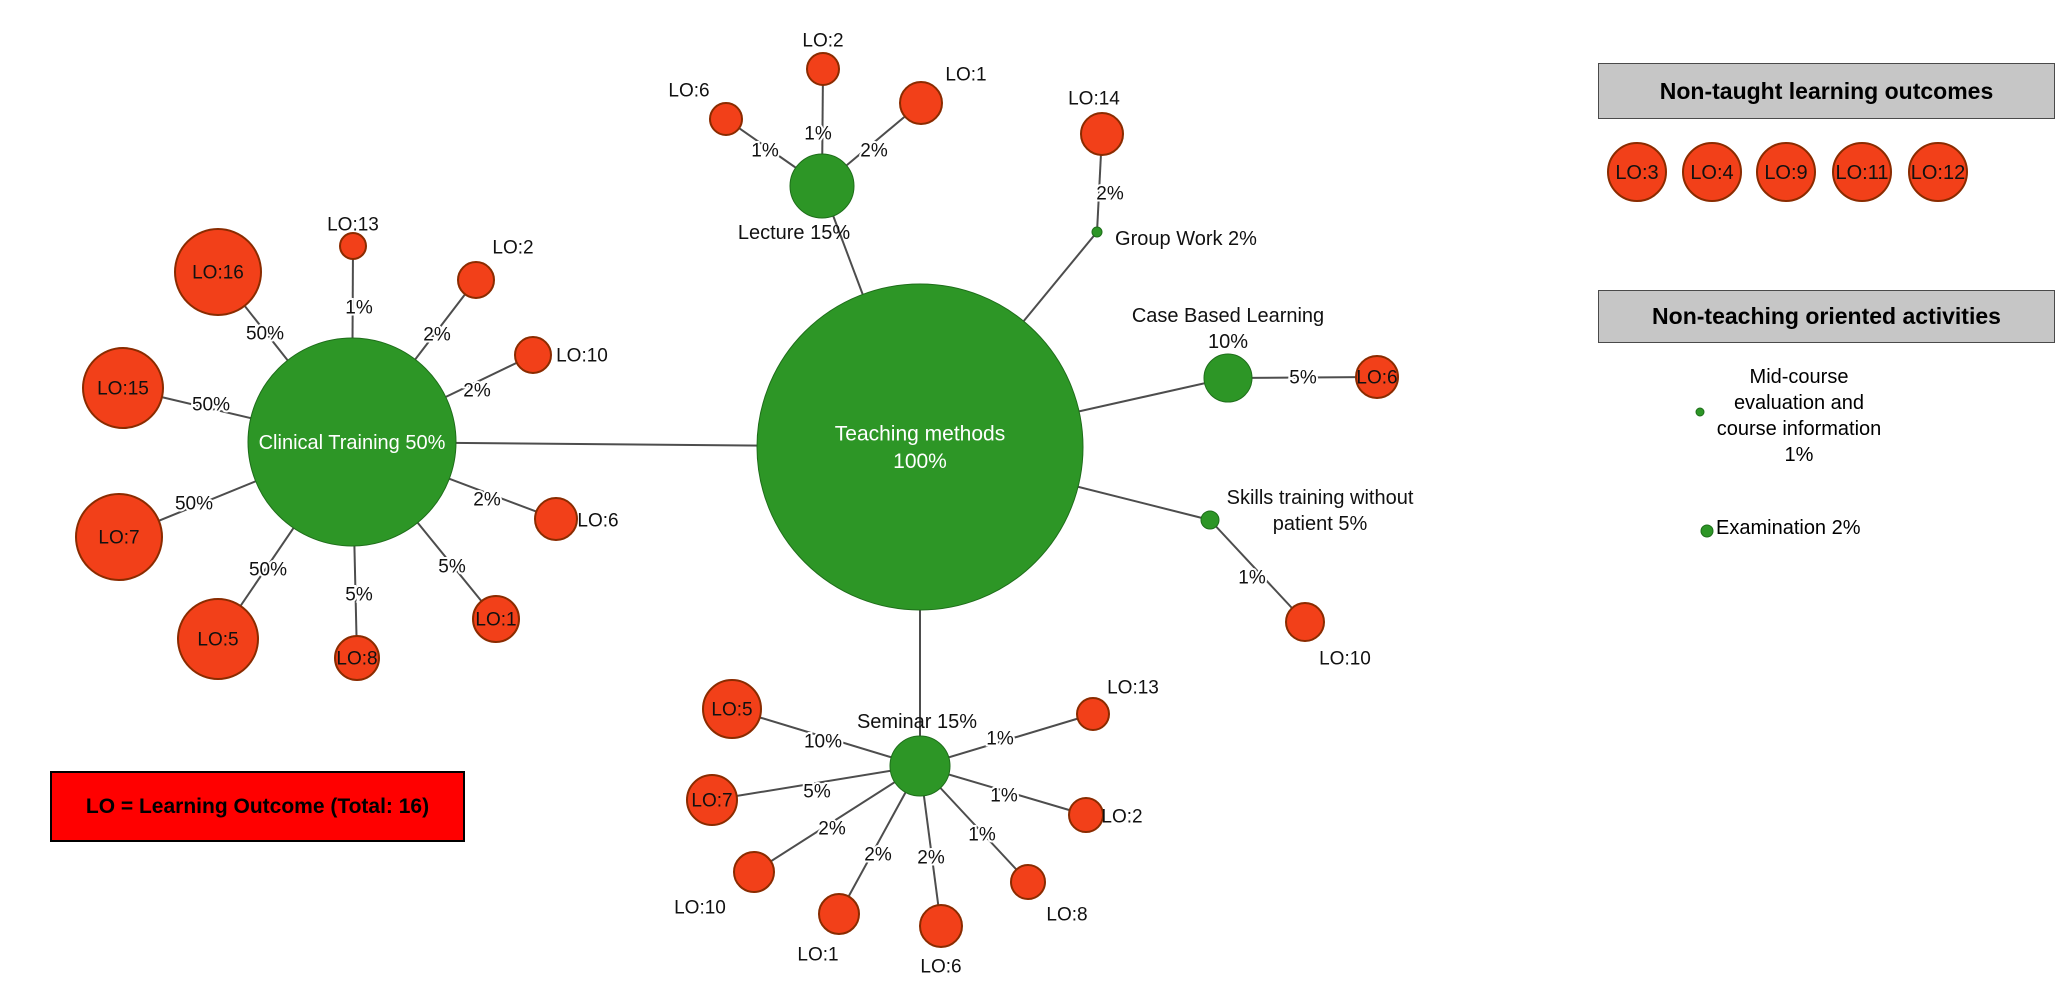  I want to click on mid-course-line-3: course information, so click(1799, 429).